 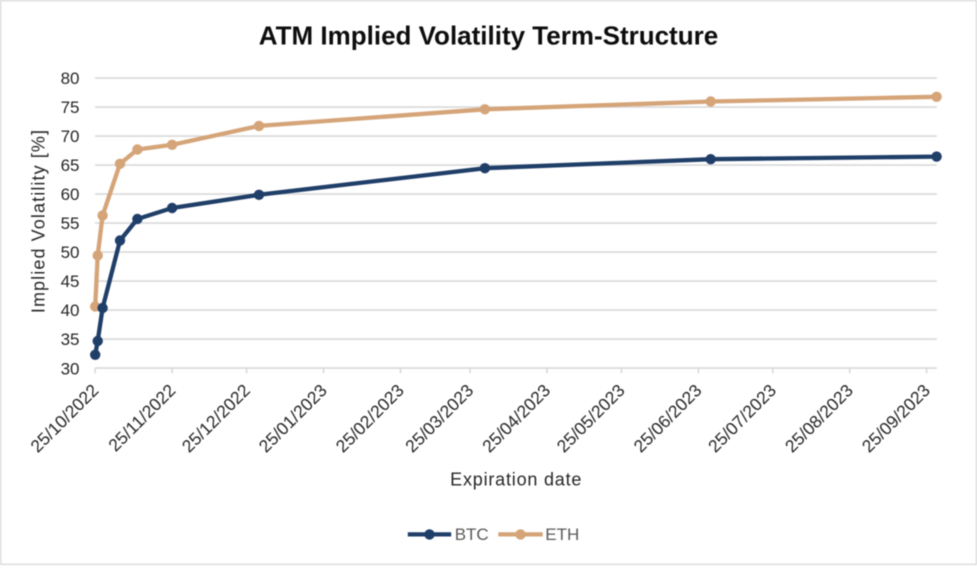 I want to click on svg-text:ATM Implied Volatility Term-St: ATM Implied Volatility Term-Structure, so click(x=488, y=36).